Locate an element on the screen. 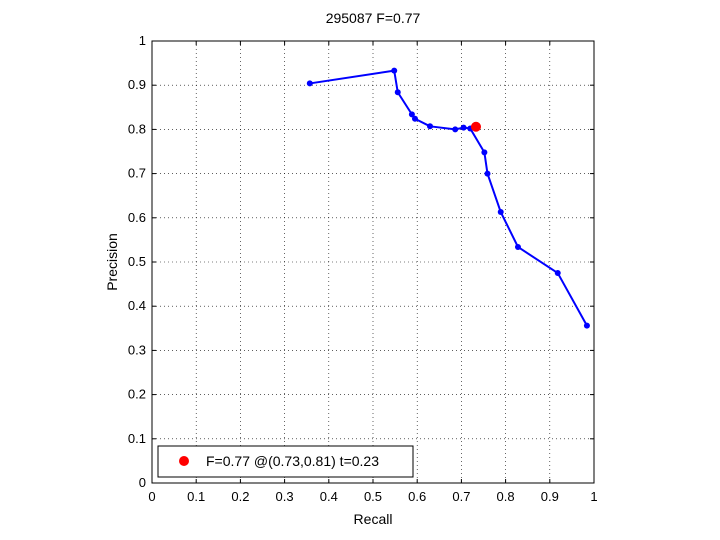 The image size is (720, 540). legend: F=0.77 @(0.73,0.81) t=0.23 is located at coordinates (285, 461).